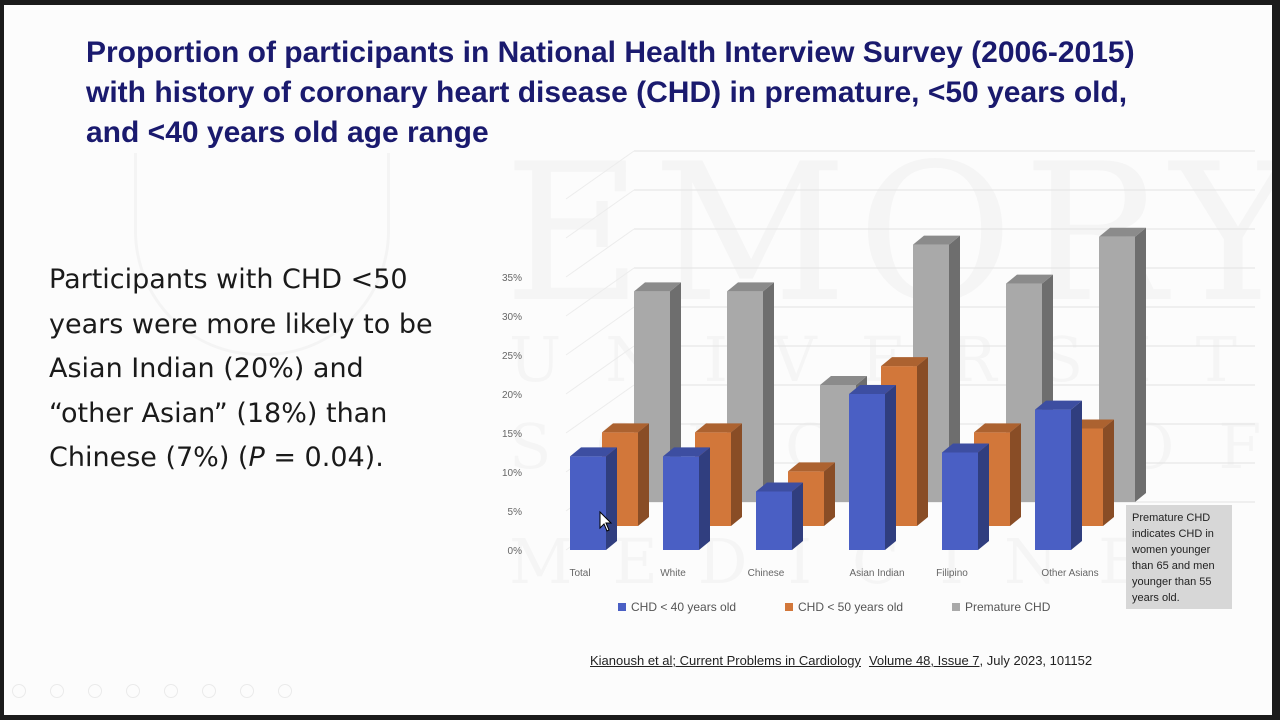 This screenshot has width=1280, height=720. What do you see at coordinates (285, 691) in the screenshot?
I see `more-icon` at bounding box center [285, 691].